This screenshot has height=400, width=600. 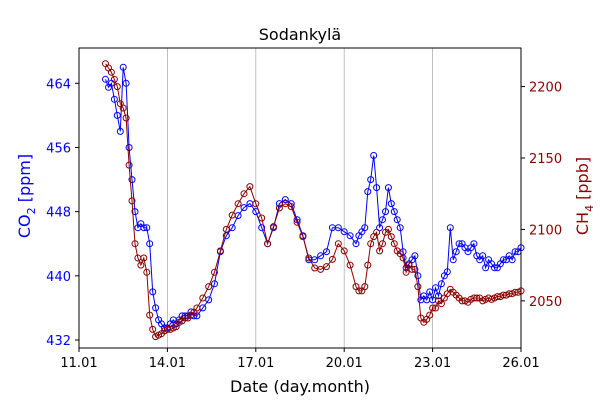 I want to click on x-tick-label: 23.01, so click(x=432, y=363).